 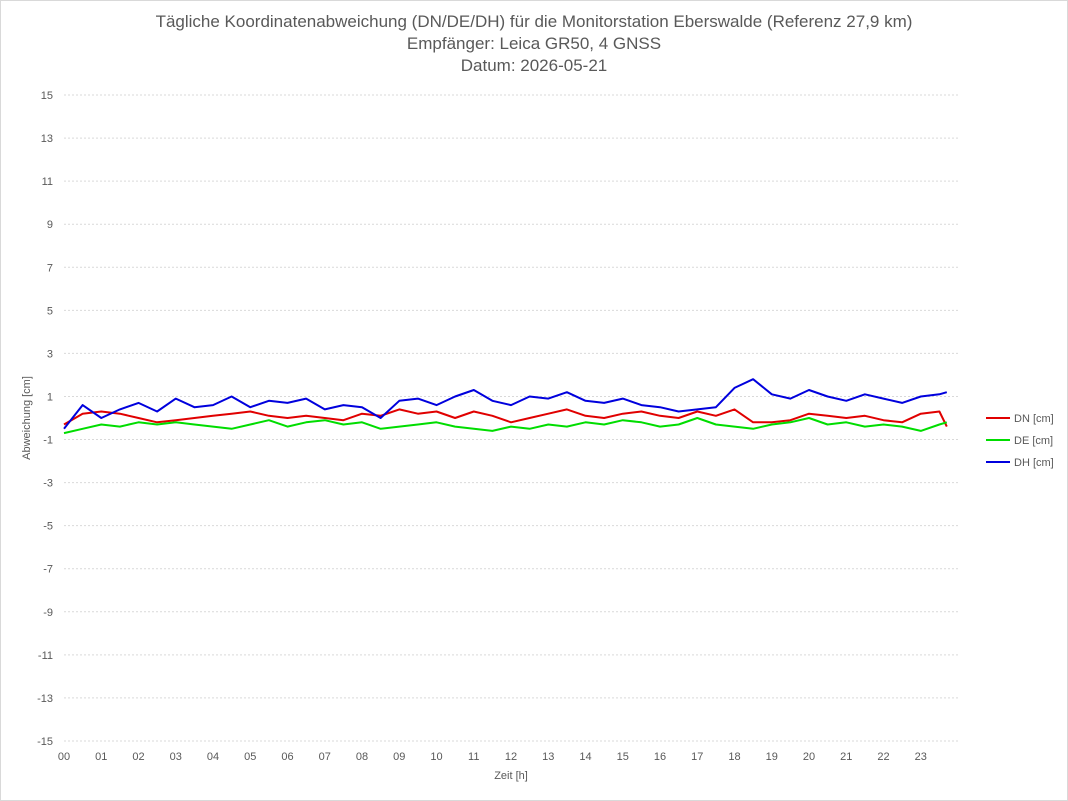 What do you see at coordinates (45, 742) in the screenshot?
I see `y-tick-label: -15` at bounding box center [45, 742].